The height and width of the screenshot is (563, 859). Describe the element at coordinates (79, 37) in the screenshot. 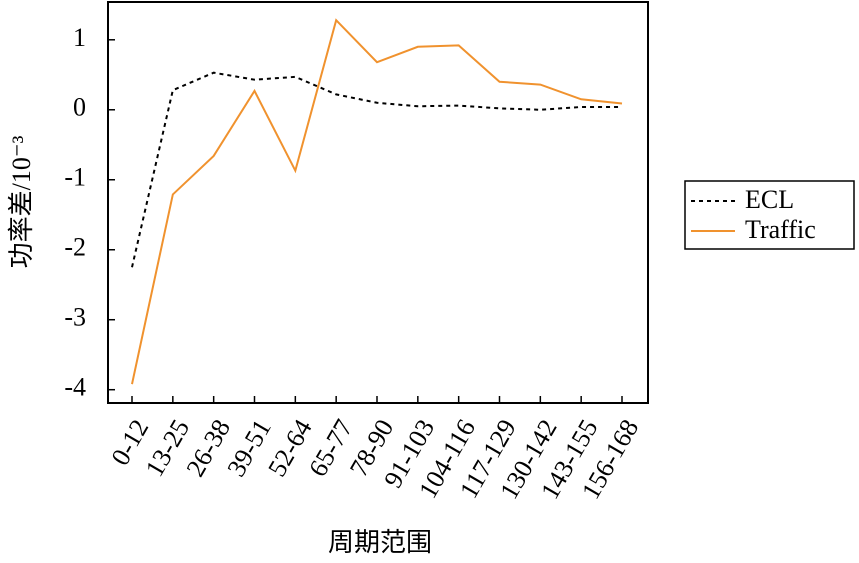

I see `y-tick-label: 1` at that location.